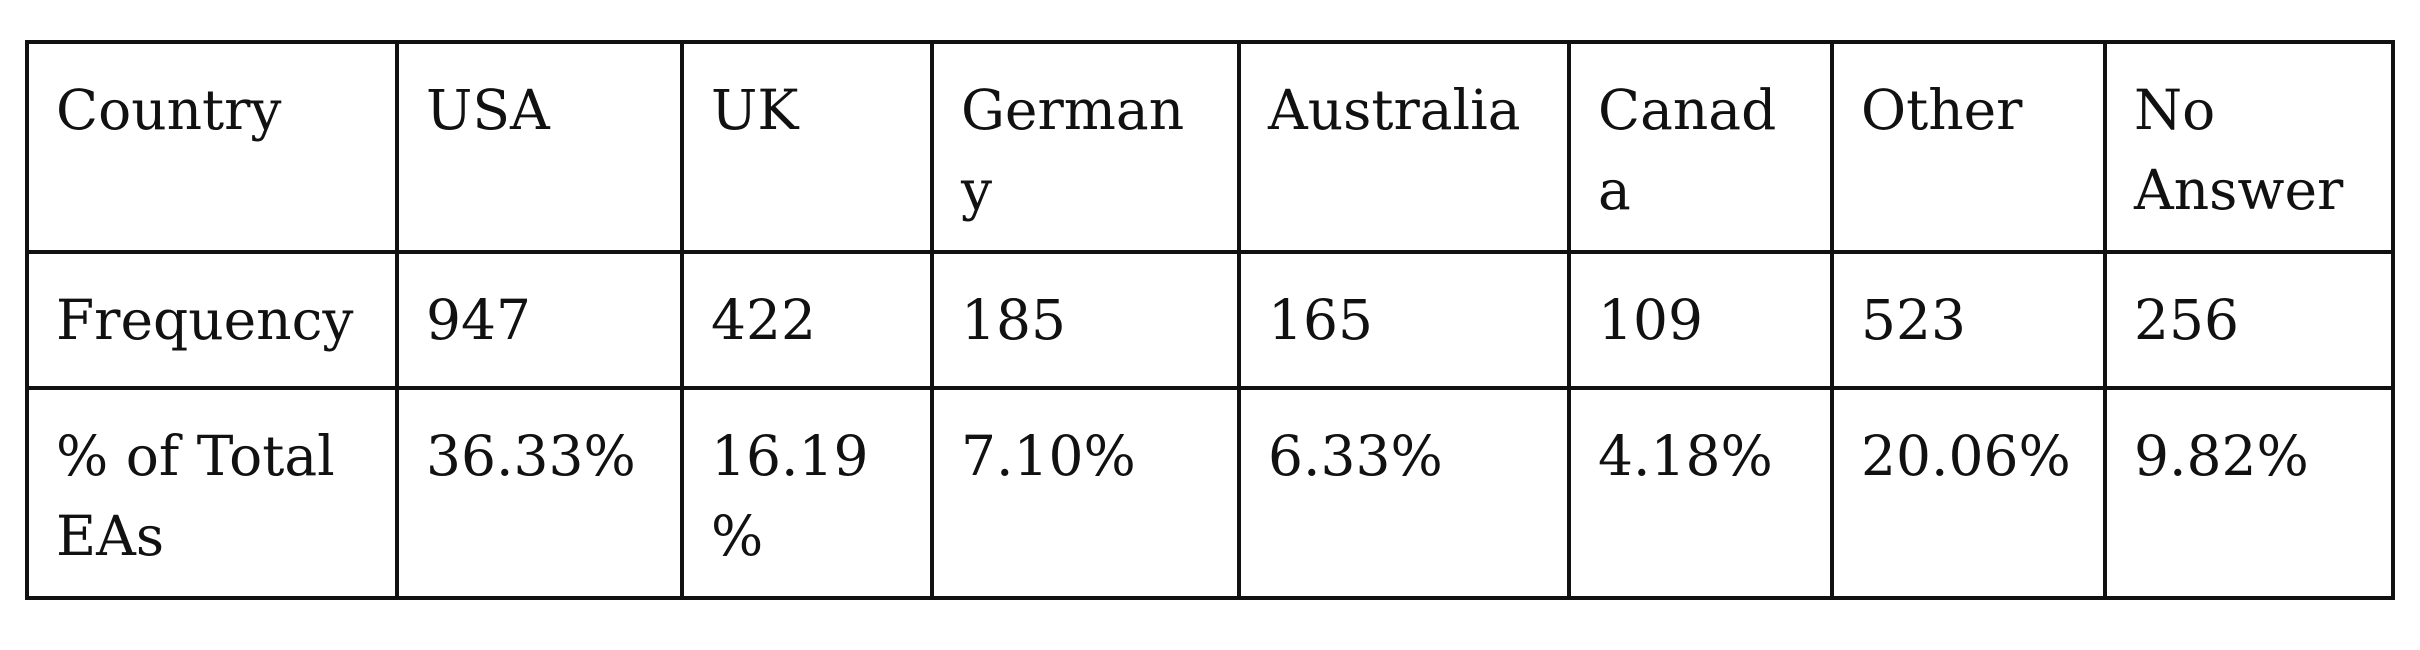  What do you see at coordinates (1968, 320) in the screenshot?
I see `table-cell: 523` at bounding box center [1968, 320].